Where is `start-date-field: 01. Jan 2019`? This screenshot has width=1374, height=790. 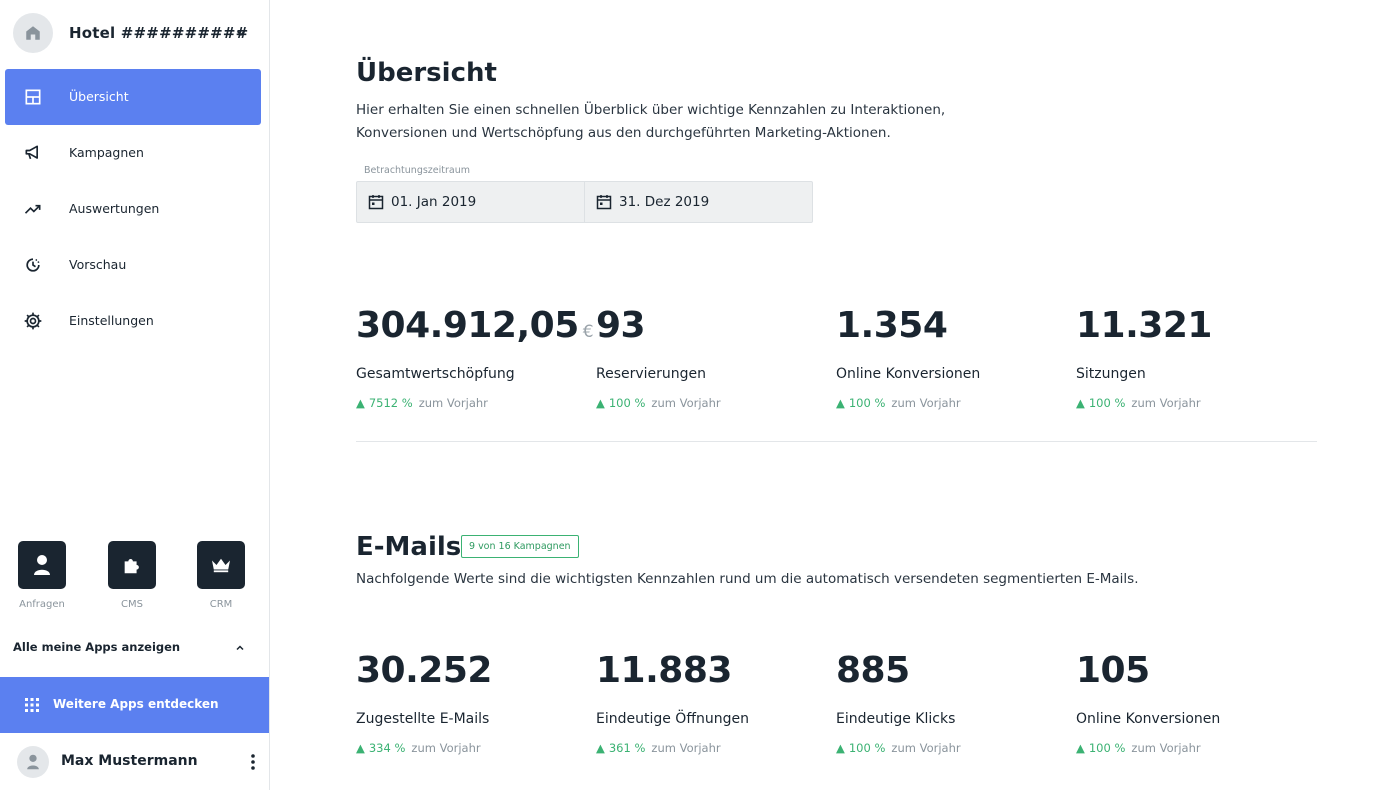
start-date-field: 01. Jan 2019 is located at coordinates (470, 202).